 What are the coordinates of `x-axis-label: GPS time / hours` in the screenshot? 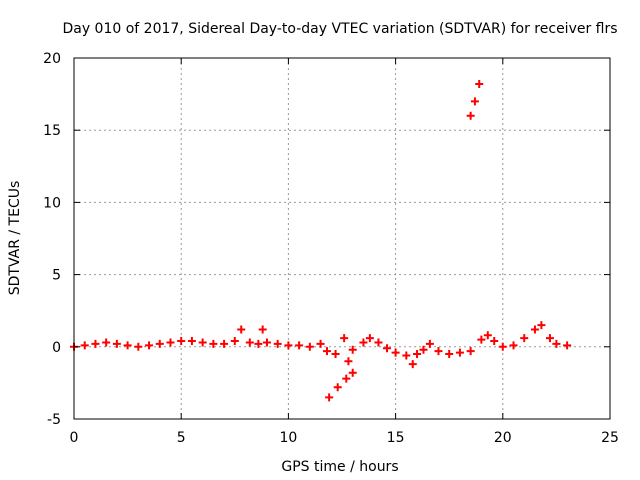 It's located at (339, 467).